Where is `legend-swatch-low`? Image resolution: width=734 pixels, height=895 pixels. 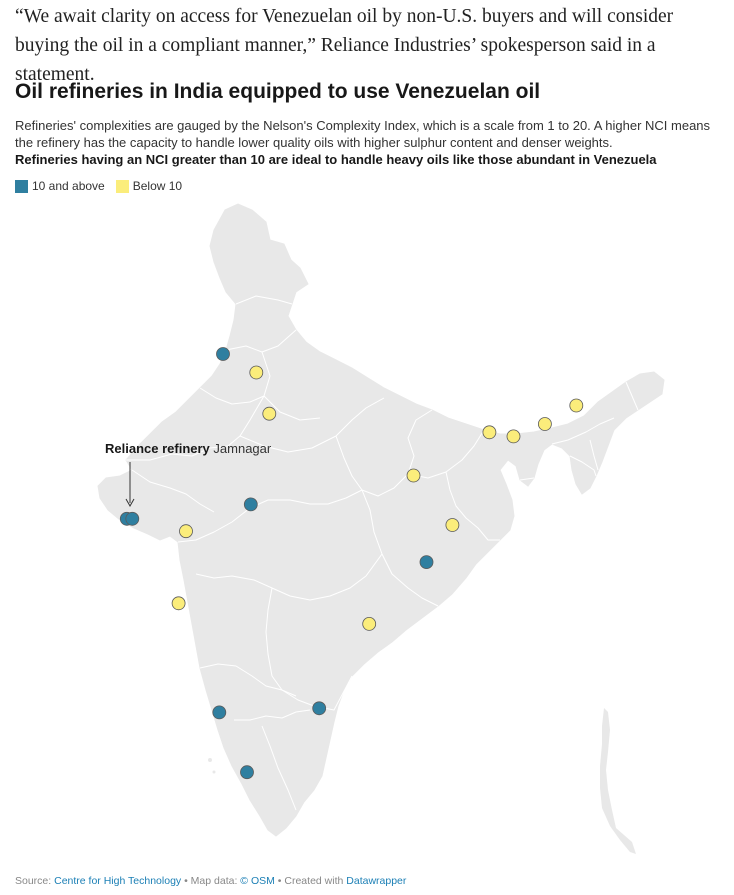 legend-swatch-low is located at coordinates (122, 186).